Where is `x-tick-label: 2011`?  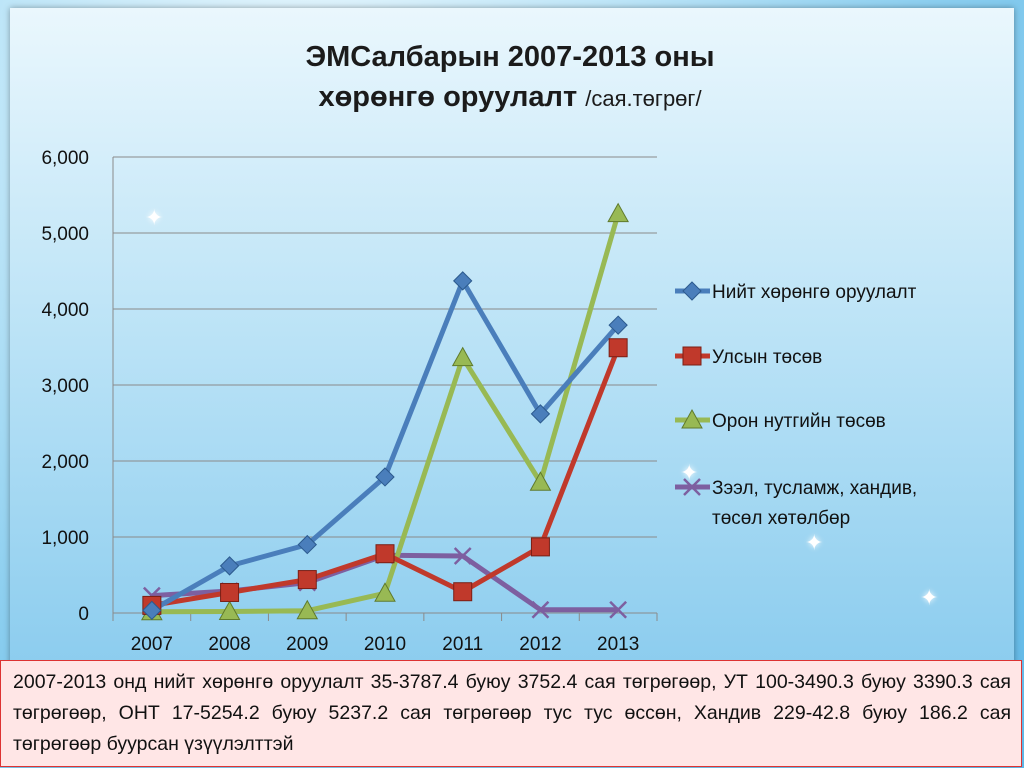 x-tick-label: 2011 is located at coordinates (462, 644).